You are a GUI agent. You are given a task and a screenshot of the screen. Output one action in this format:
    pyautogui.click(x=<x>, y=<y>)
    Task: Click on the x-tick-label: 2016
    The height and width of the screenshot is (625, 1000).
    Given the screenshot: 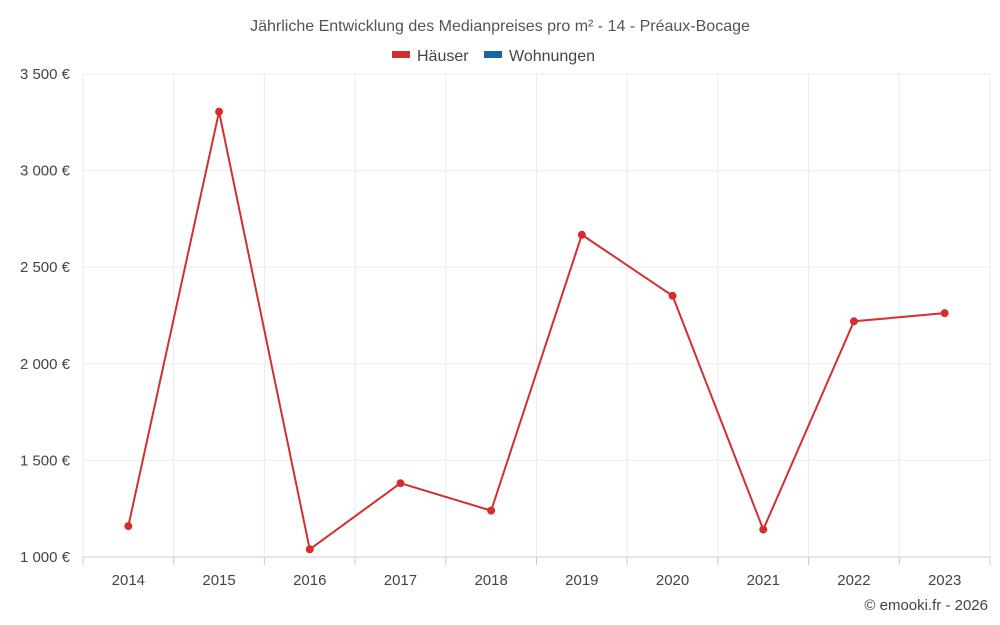 What is the action you would take?
    pyautogui.click(x=309, y=580)
    